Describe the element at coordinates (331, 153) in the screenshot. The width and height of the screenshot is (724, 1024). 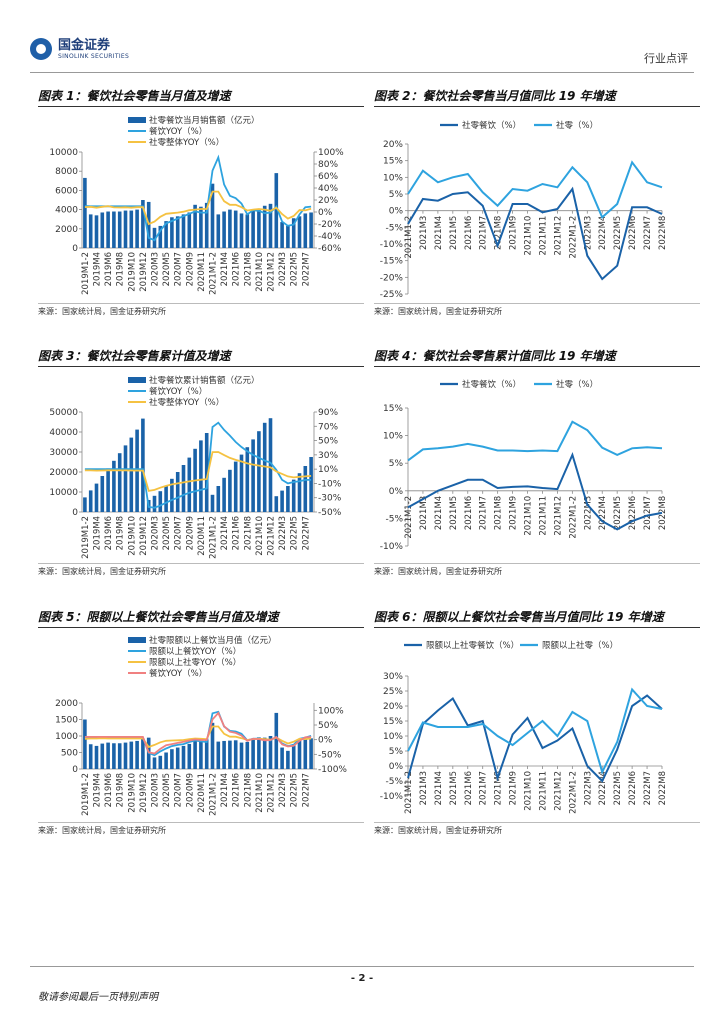
I see `y-tick-label-right: 100%` at that location.